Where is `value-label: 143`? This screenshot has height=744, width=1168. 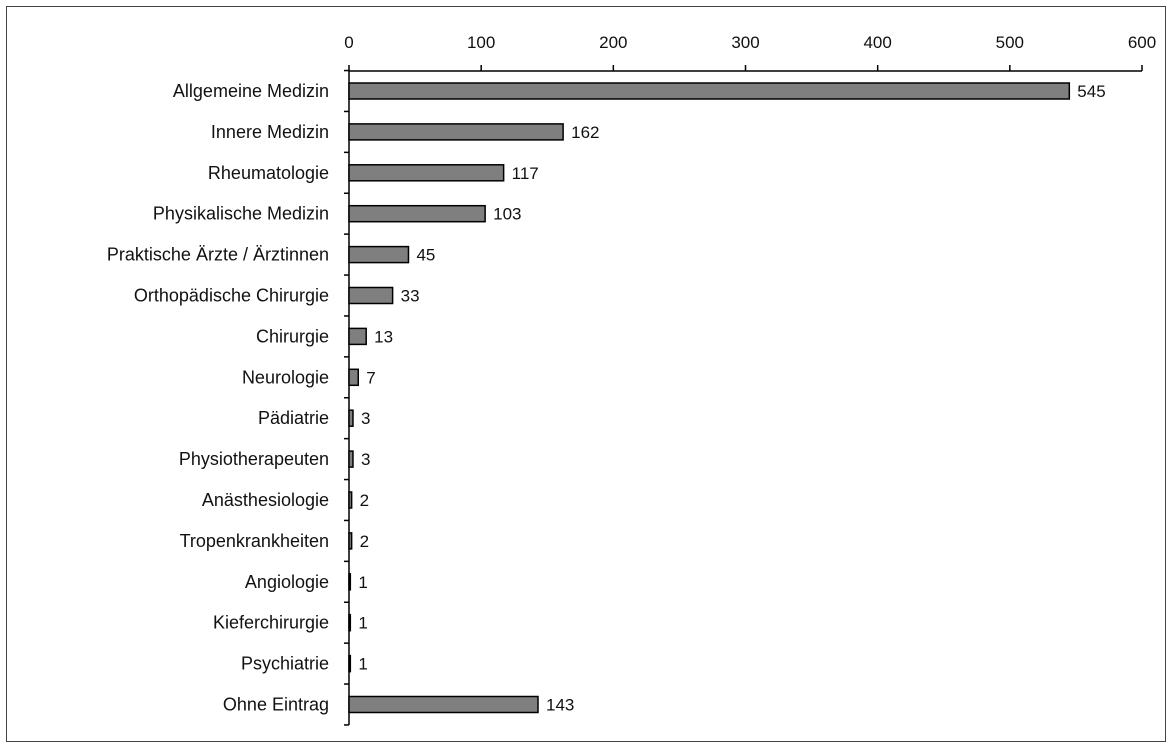
value-label: 143 is located at coordinates (560, 705).